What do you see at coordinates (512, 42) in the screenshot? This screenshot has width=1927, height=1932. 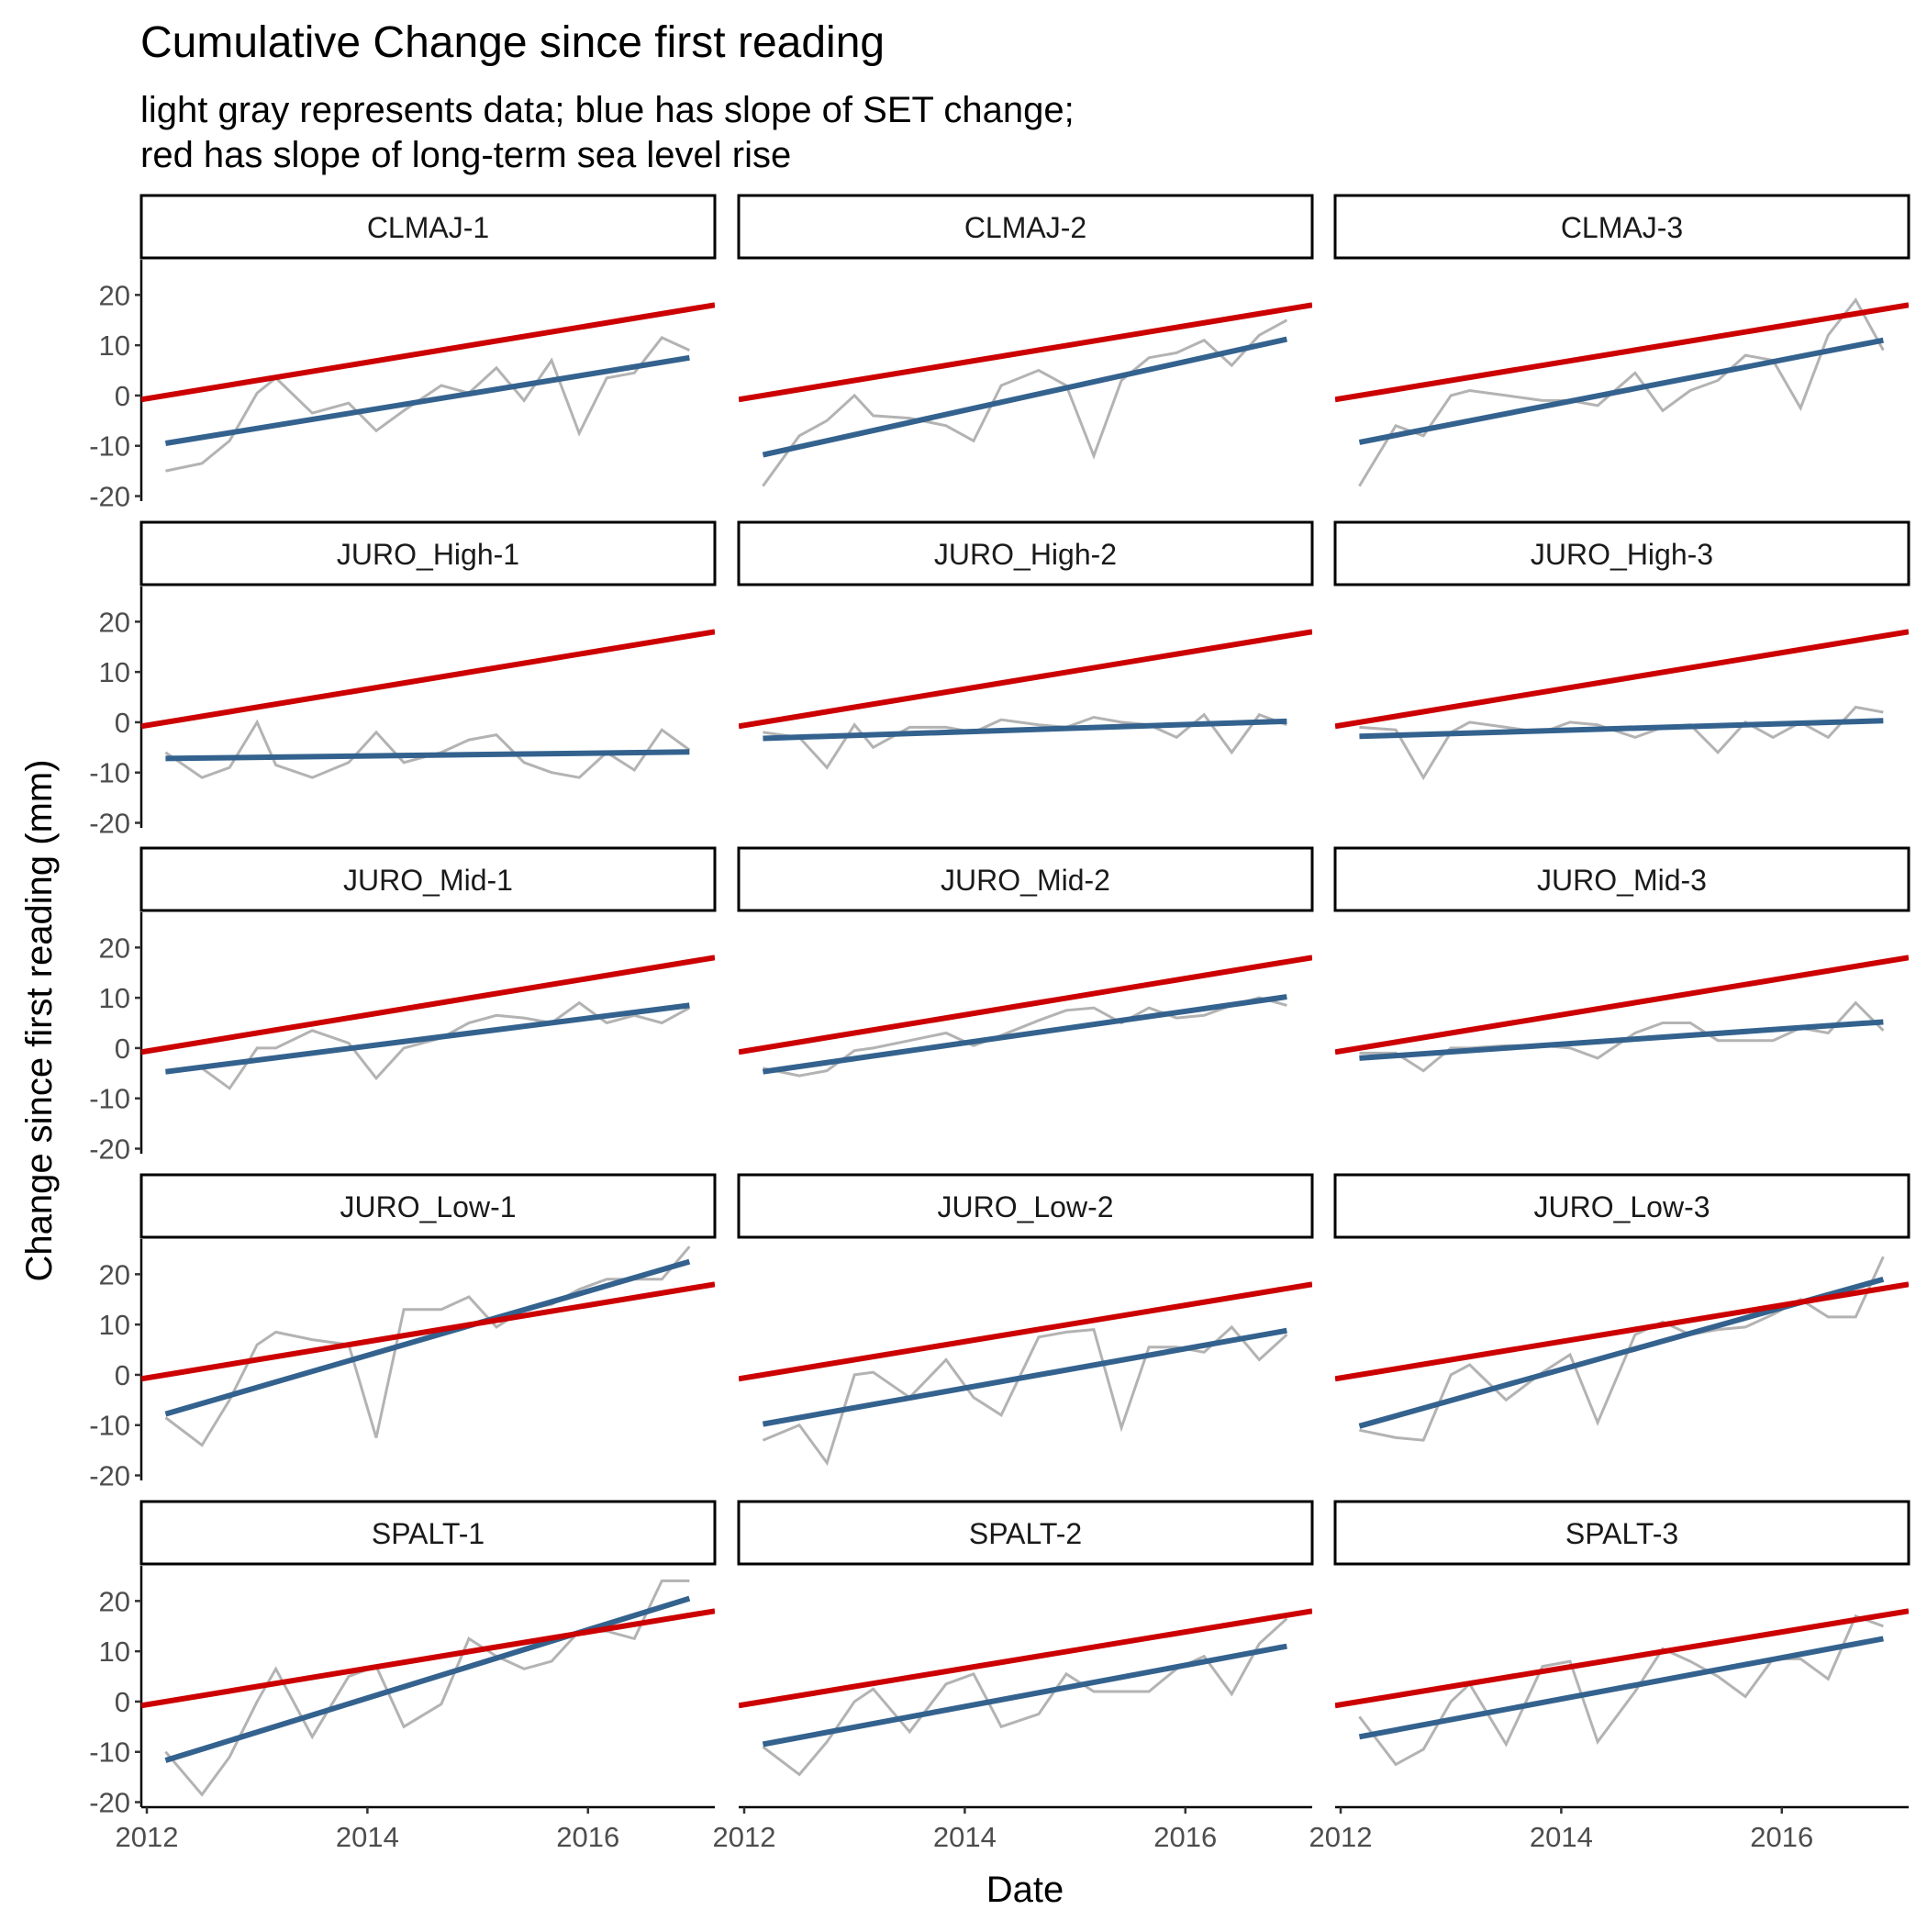 I see `chart-title: Cumulative Change since first reading` at bounding box center [512, 42].